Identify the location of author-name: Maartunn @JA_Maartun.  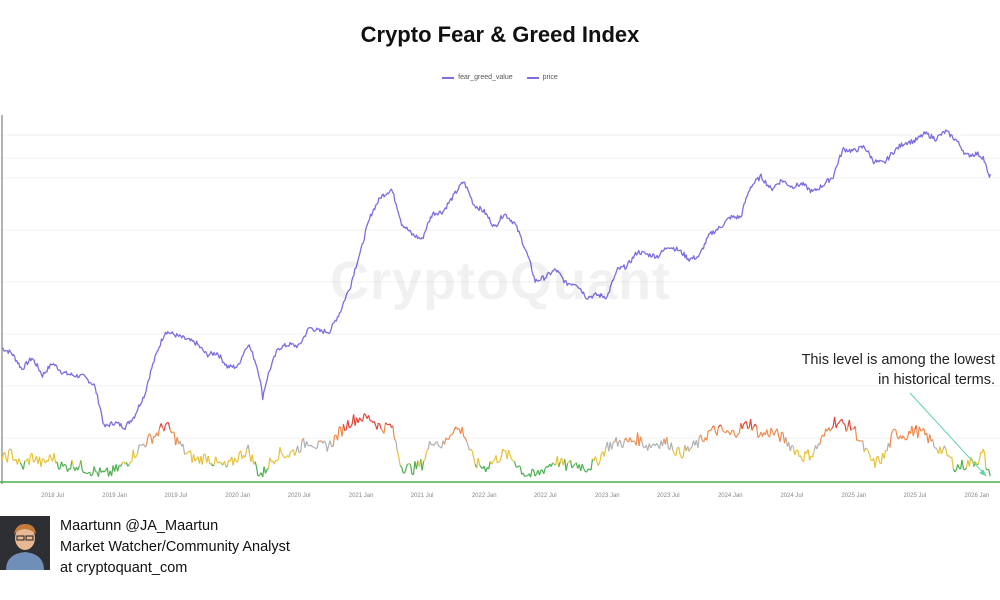
(139, 526).